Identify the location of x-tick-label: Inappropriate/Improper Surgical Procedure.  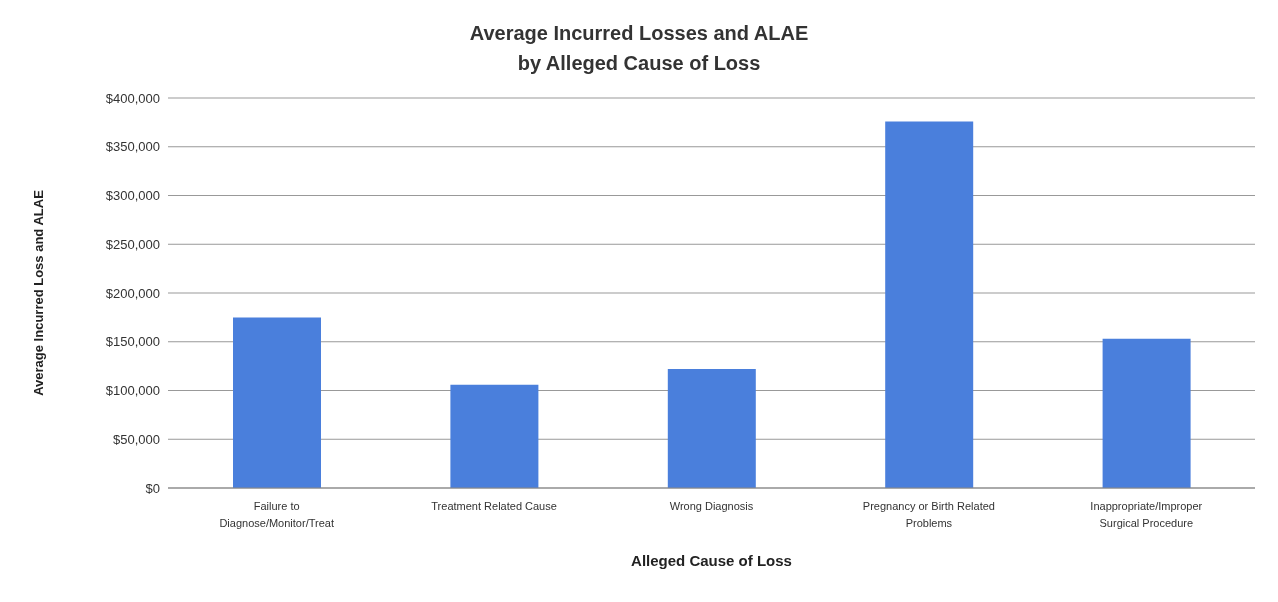
(1146, 514).